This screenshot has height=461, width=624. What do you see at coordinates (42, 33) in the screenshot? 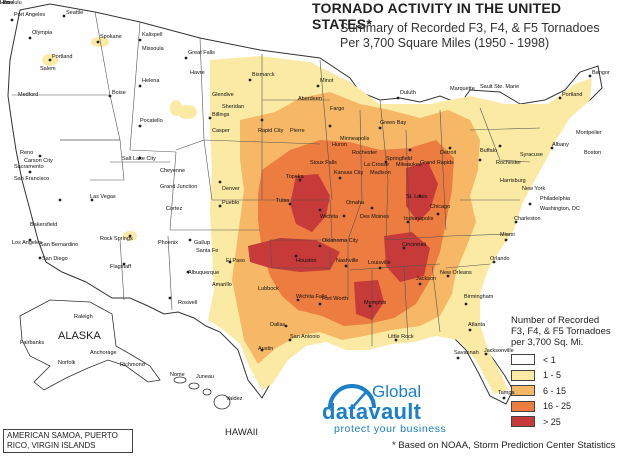
I see `city-label: Olympia` at bounding box center [42, 33].